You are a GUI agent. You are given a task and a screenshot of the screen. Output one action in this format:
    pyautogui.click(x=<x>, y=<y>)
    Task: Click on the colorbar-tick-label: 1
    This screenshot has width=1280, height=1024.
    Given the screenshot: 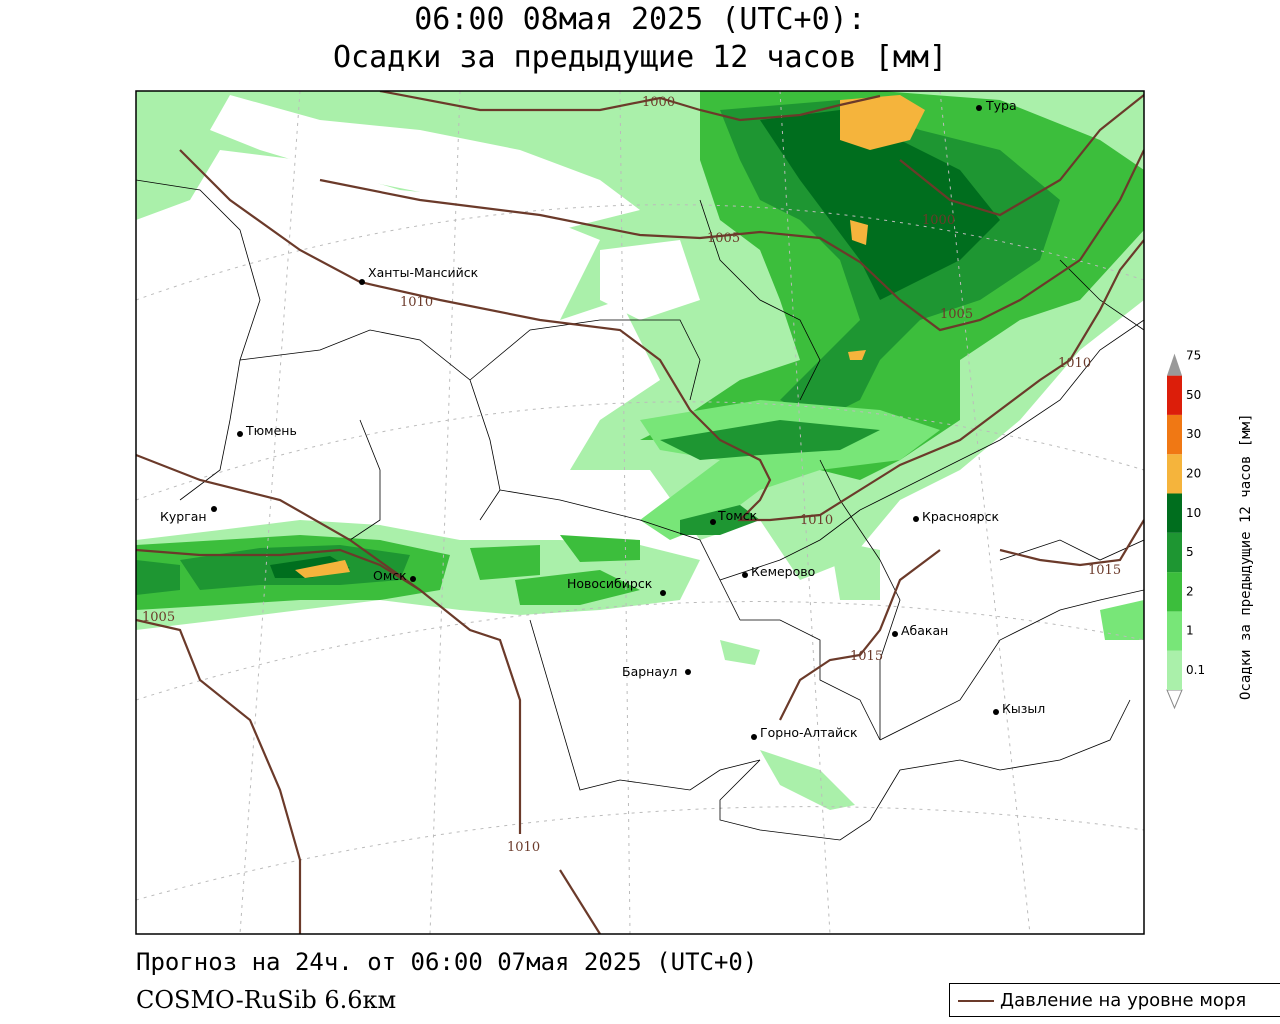 What is the action you would take?
    pyautogui.click(x=1190, y=631)
    